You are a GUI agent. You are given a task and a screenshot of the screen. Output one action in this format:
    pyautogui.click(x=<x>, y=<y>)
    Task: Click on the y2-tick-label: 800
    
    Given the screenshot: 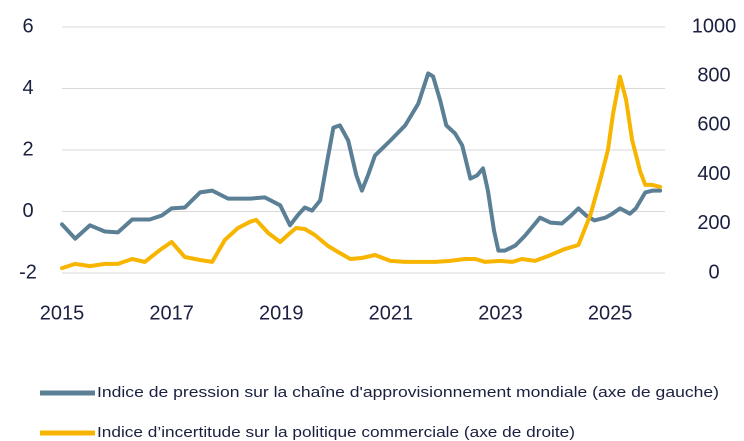 What is the action you would take?
    pyautogui.click(x=713, y=75)
    